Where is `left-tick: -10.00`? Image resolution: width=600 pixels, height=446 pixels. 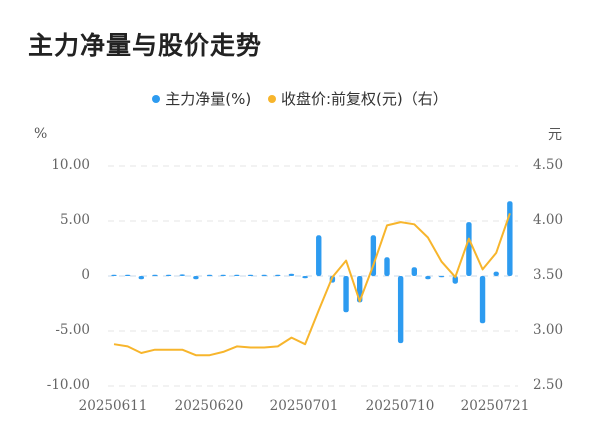 left-tick: -10.00 is located at coordinates (68, 385).